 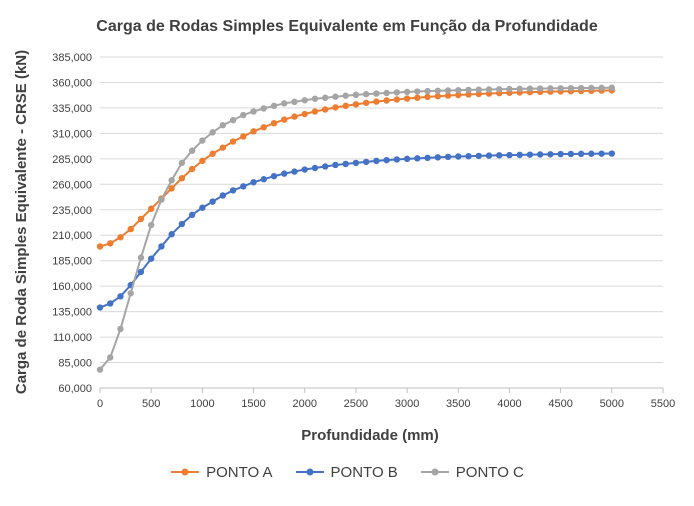 I want to click on axes, so click(x=381, y=390).